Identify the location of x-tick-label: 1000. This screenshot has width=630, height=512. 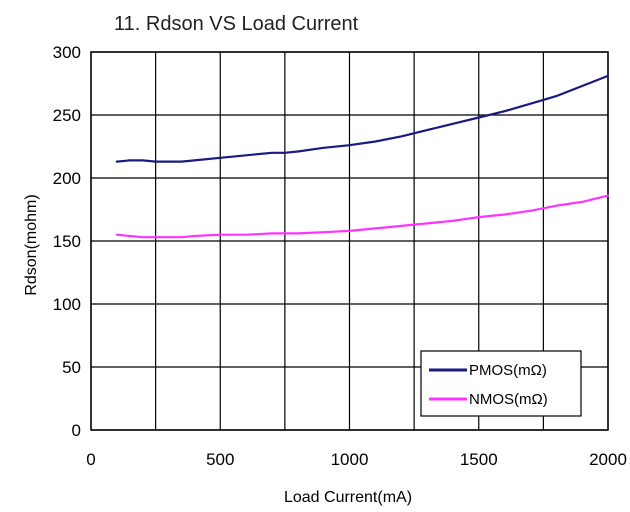
(350, 459).